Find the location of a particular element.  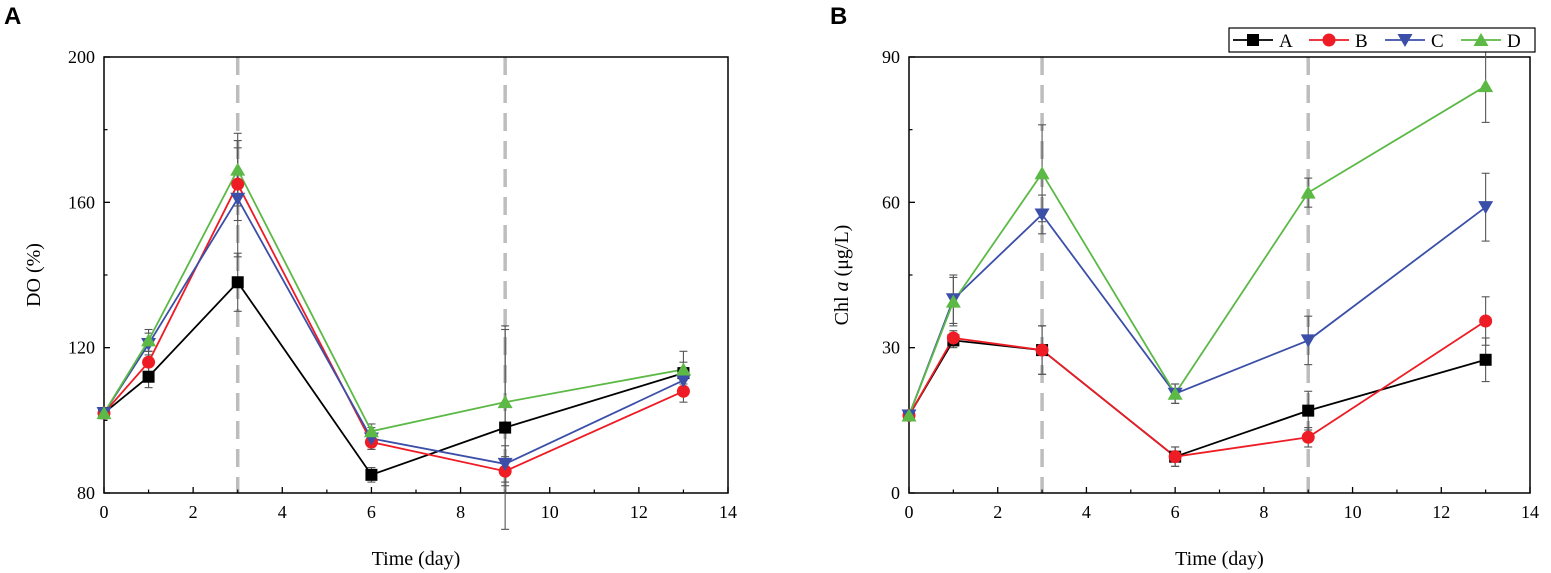

y-tick-label: 200 is located at coordinates (81, 57).